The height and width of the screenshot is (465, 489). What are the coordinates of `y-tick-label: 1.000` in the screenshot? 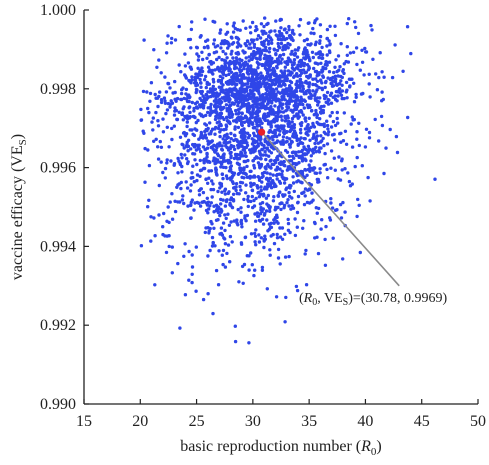 It's located at (58, 10).